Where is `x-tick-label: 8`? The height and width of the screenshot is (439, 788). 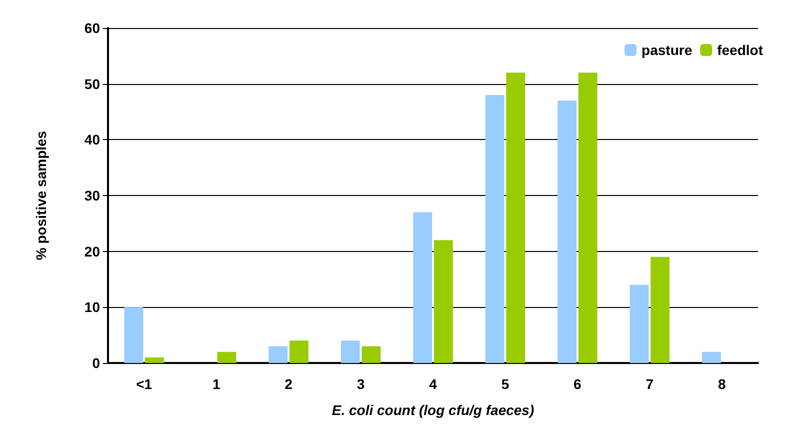
x-tick-label: 8 is located at coordinates (722, 384).